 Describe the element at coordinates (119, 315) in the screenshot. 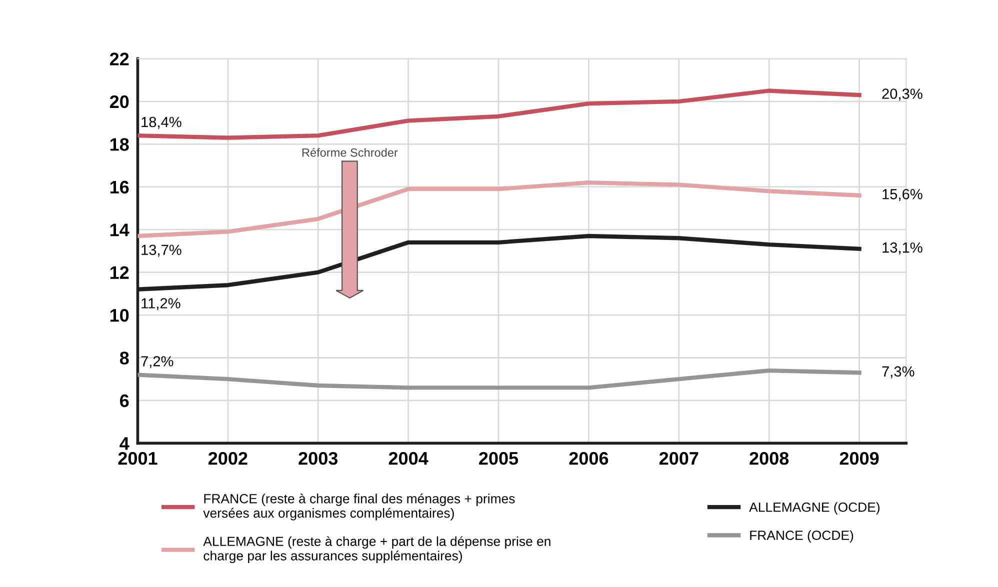

I see `y-tick-label: 10` at that location.